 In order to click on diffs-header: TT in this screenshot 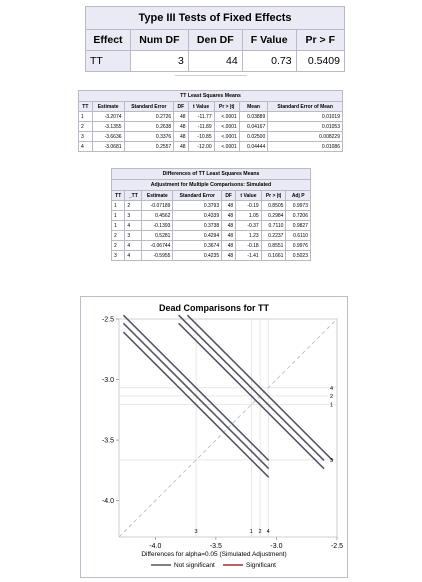, I will do `click(118, 195)`.